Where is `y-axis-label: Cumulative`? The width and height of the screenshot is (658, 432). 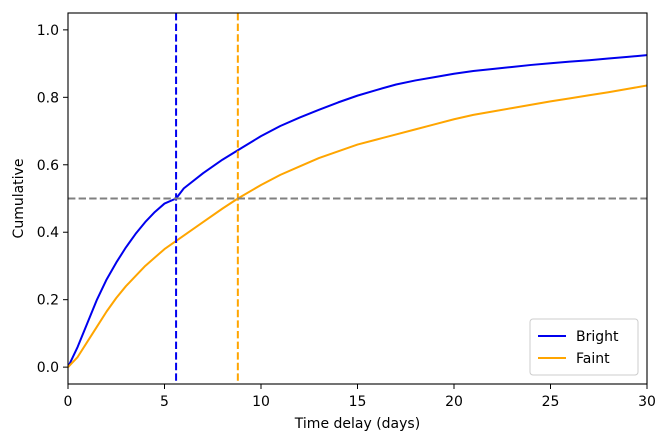 y-axis-label: Cumulative is located at coordinates (19, 199).